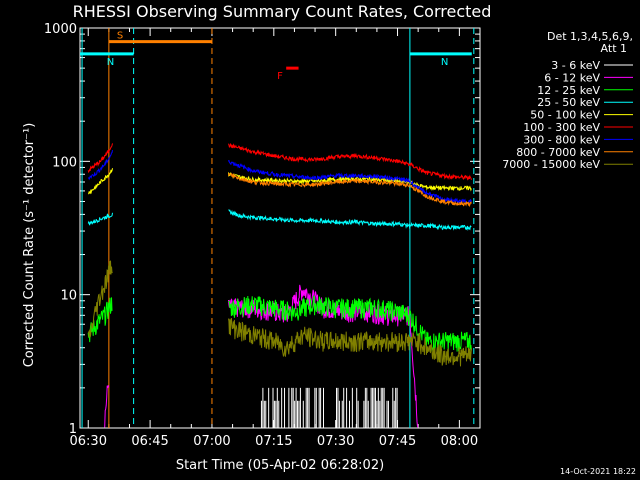 This screenshot has height=480, width=640. I want to click on y-tick-label: 100, so click(64, 162).